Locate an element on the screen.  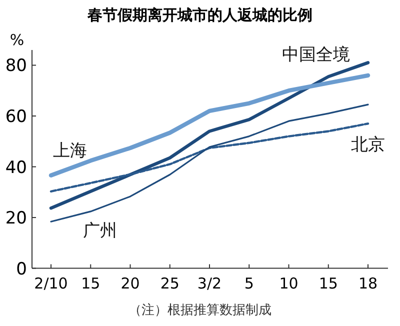
xtick: 2/10 is located at coordinates (51, 283).